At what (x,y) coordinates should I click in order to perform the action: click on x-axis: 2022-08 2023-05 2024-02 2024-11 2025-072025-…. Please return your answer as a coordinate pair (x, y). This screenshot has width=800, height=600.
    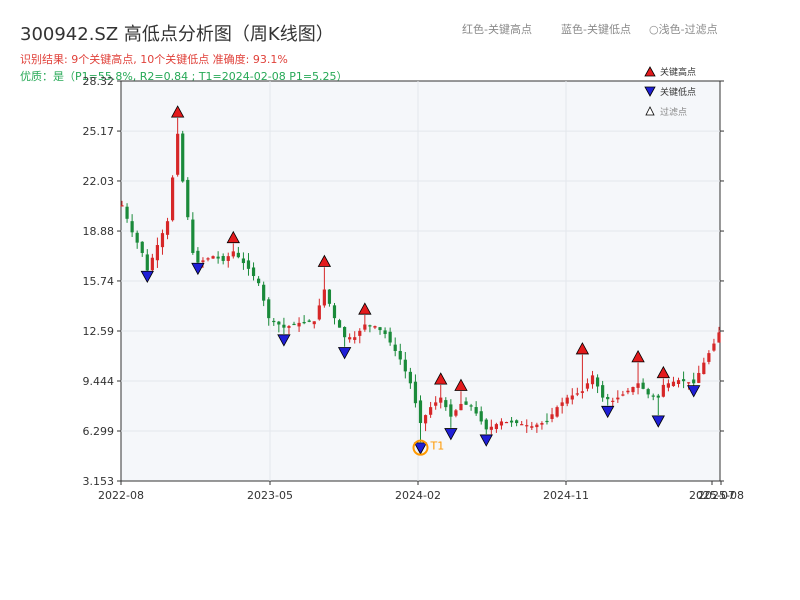
    Looking at the image, I should click on (421, 491).